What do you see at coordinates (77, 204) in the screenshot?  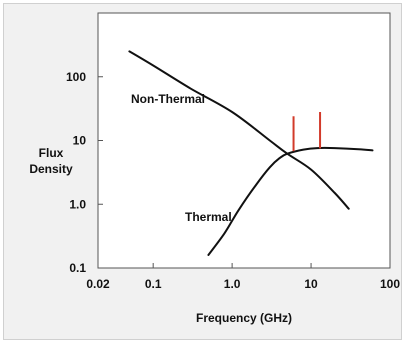 I see `y-tick-label: 1.0` at bounding box center [77, 204].